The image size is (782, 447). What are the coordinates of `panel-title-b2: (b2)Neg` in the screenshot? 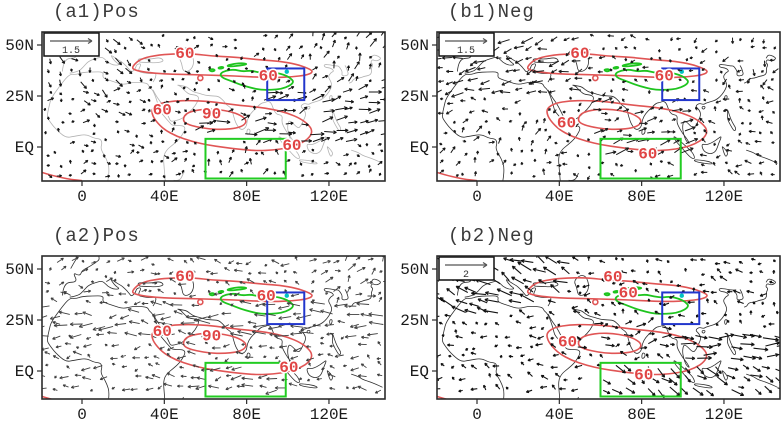 It's located at (491, 236).